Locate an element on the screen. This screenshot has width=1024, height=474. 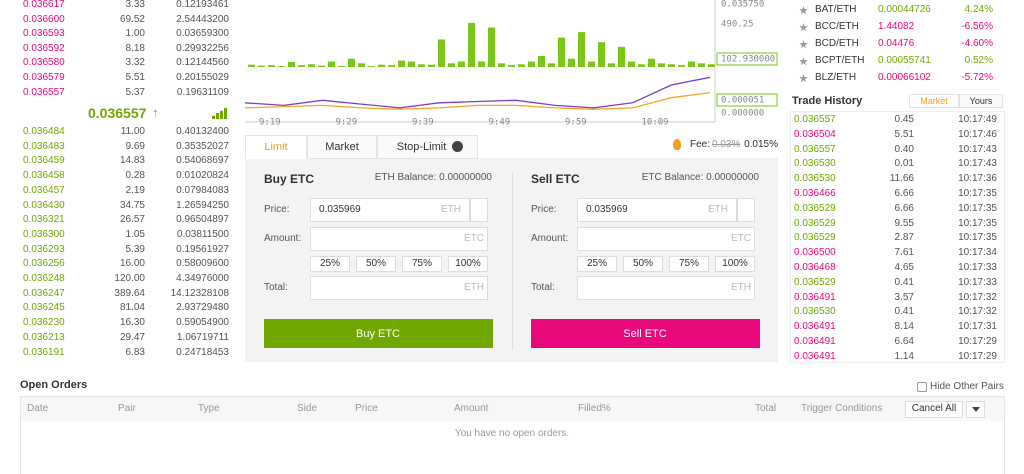
cancel-all-button is located at coordinates (934, 409).